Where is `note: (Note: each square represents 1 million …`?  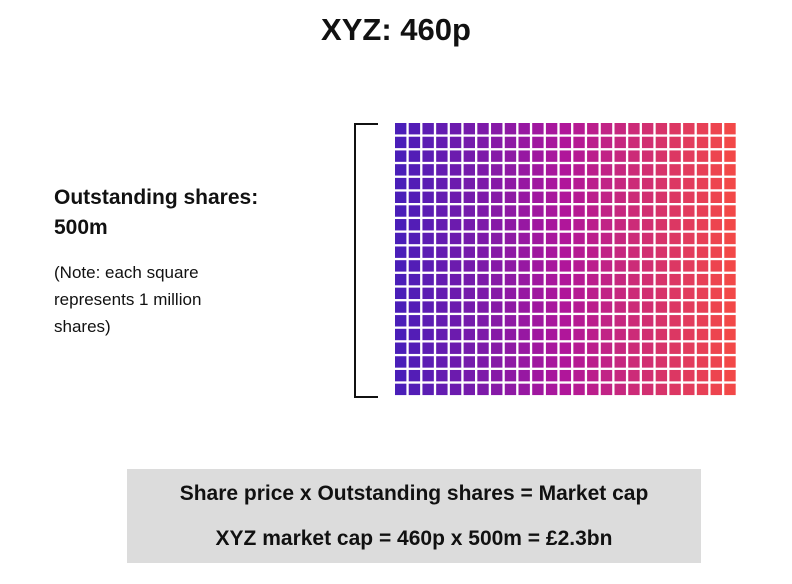 note: (Note: each square represents 1 million … is located at coordinates (128, 299).